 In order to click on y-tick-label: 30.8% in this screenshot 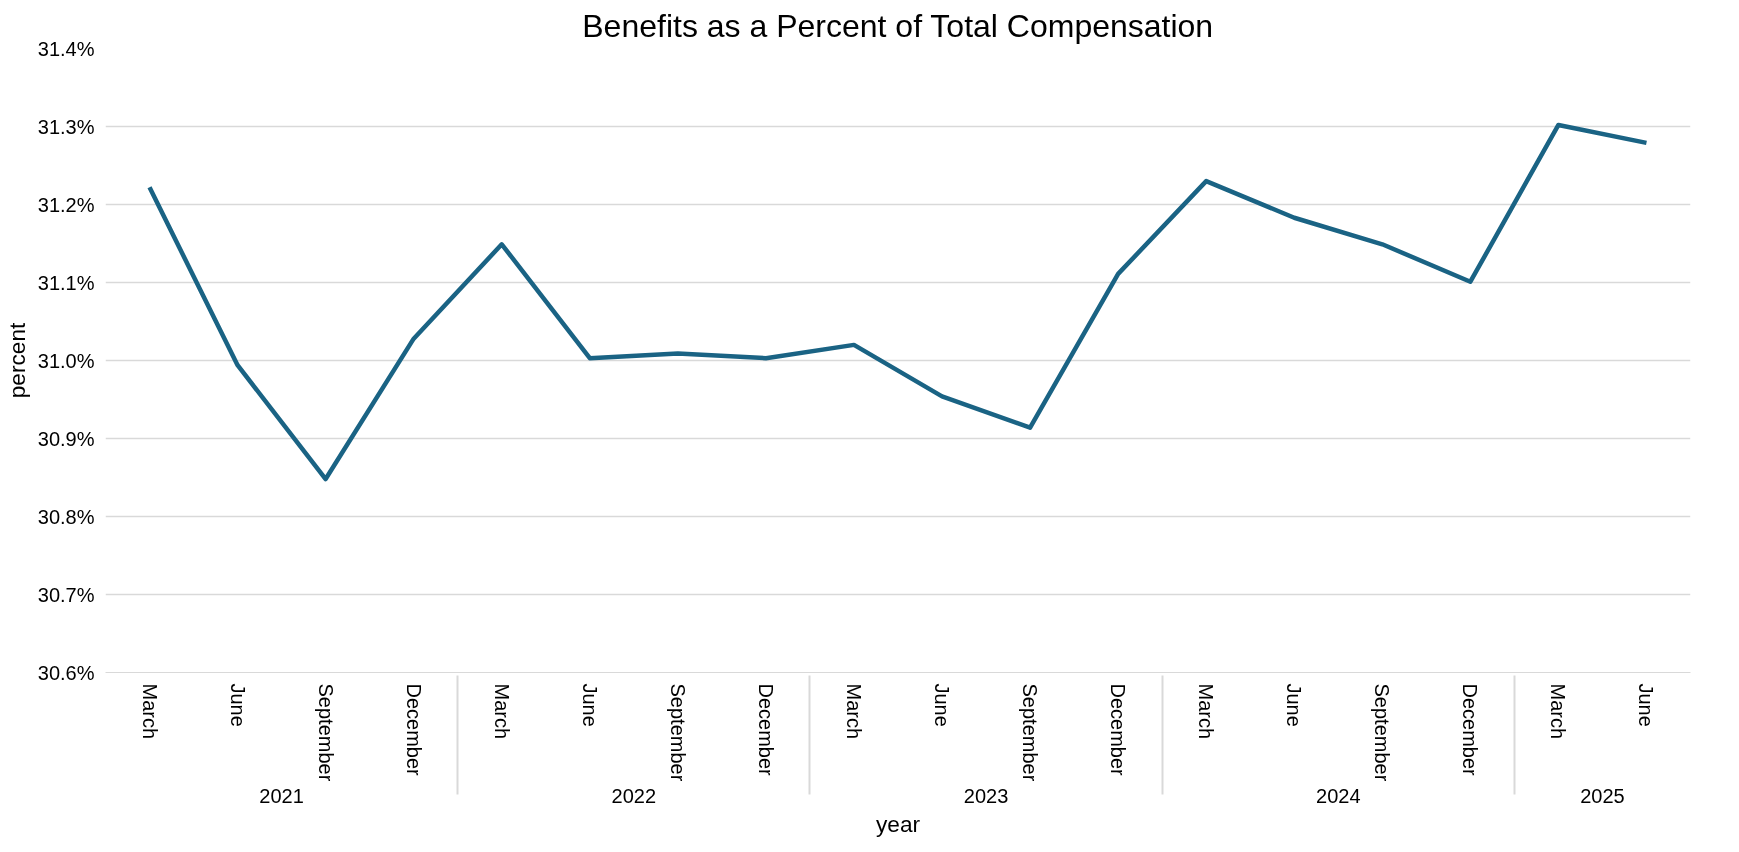, I will do `click(66, 516)`.